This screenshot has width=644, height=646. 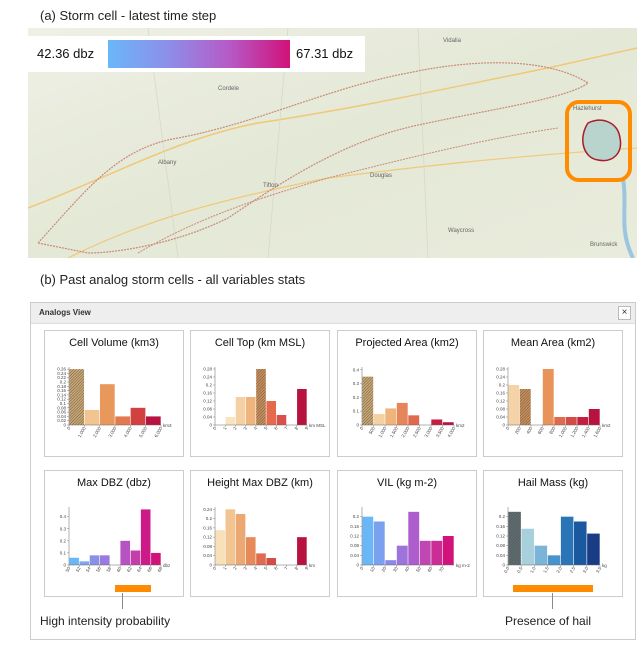 I want to click on x-tick-label: 1,500, so click(x=394, y=432).